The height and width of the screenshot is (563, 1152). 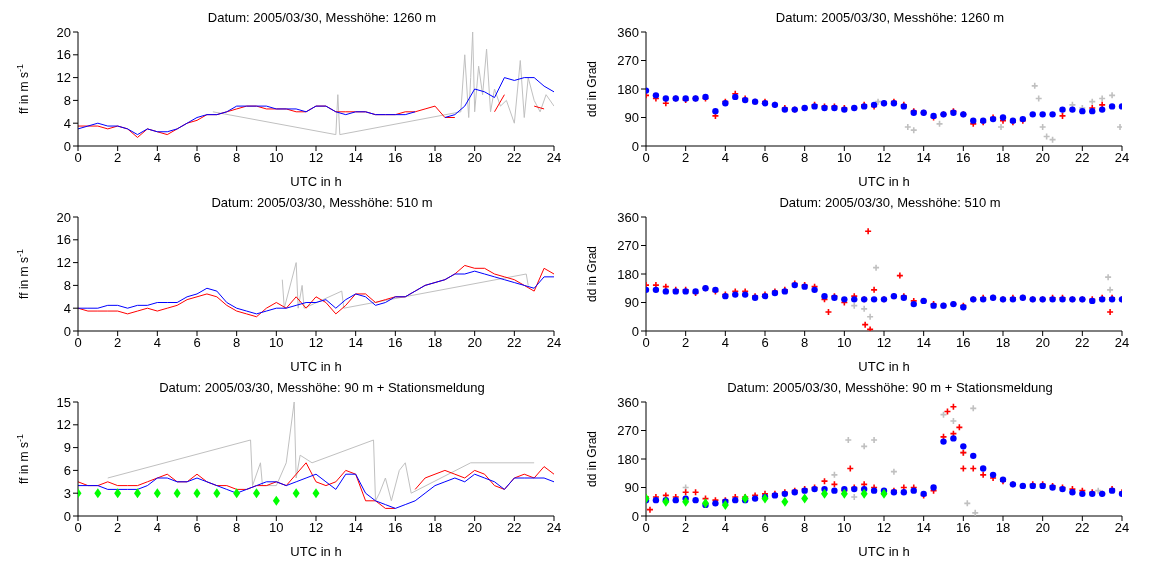 I want to click on y-tick-label: 270, so click(x=628, y=246).